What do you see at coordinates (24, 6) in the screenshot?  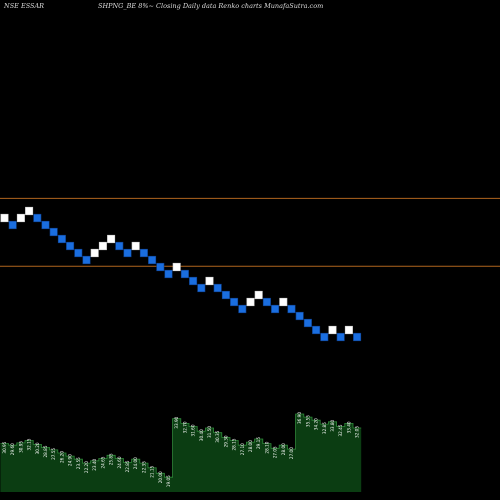 I see `chart-header-symbol: NSE ESSAR` at bounding box center [24, 6].